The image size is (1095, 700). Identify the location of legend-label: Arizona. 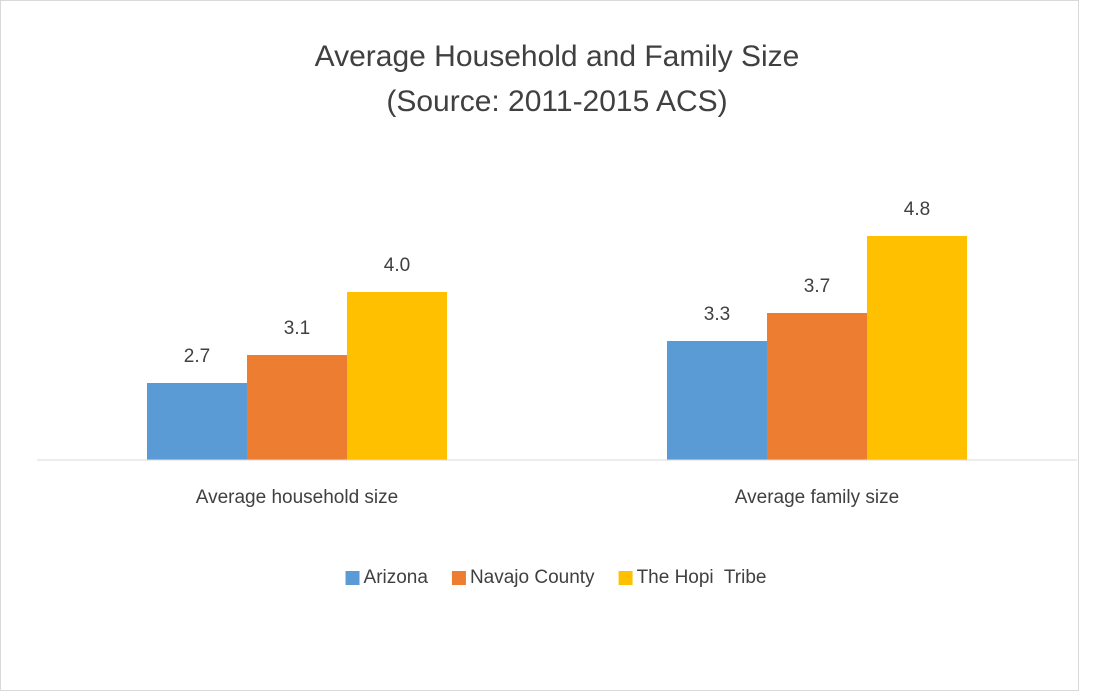
(396, 577).